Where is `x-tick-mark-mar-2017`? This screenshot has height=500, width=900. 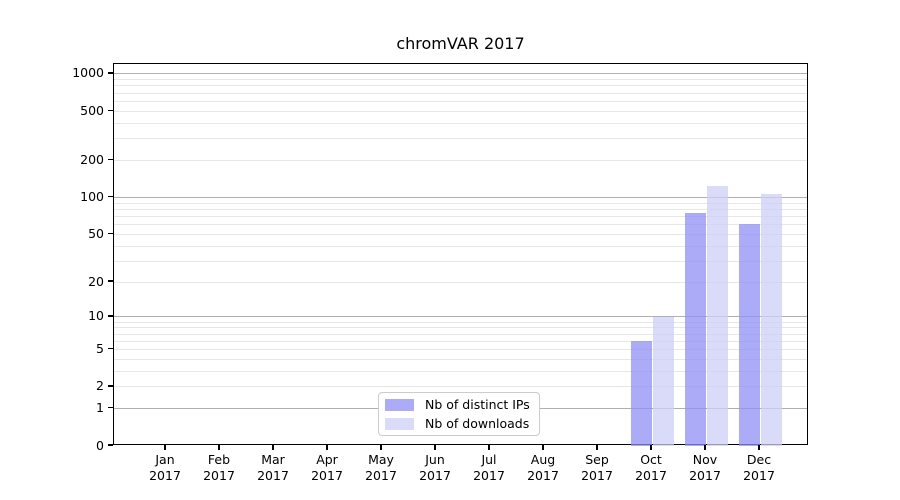
x-tick-mark-mar-2017 is located at coordinates (273, 447).